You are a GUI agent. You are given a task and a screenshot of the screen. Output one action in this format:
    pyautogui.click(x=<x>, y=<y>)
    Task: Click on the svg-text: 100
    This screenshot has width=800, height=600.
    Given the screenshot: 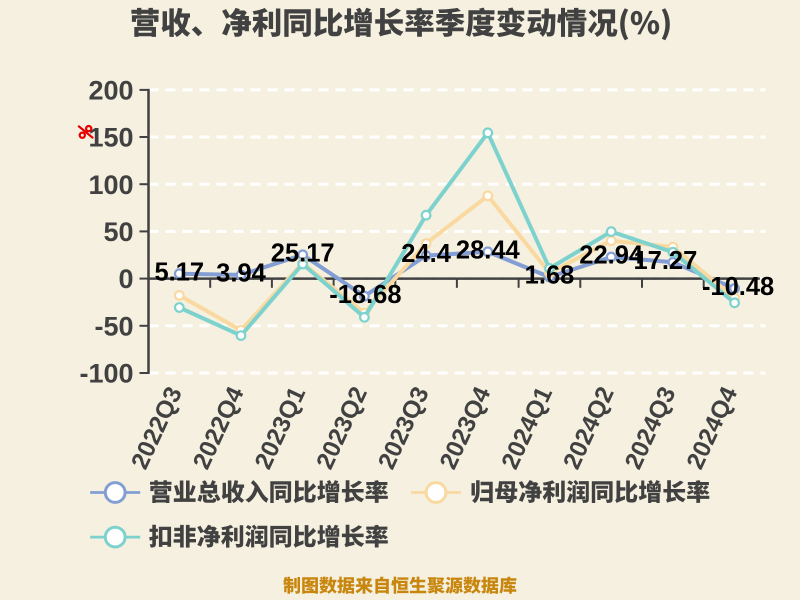 What is the action you would take?
    pyautogui.click(x=110, y=185)
    